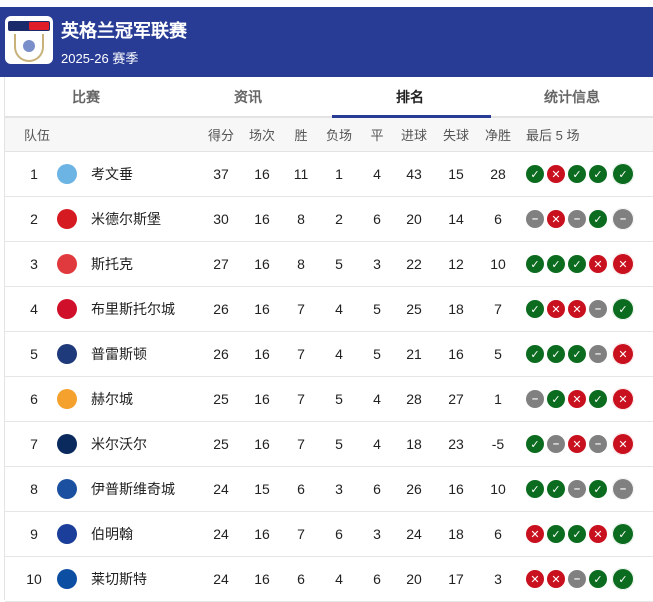 This screenshot has height=602, width=653. What do you see at coordinates (414, 444) in the screenshot?
I see `cell-gf: 18` at bounding box center [414, 444].